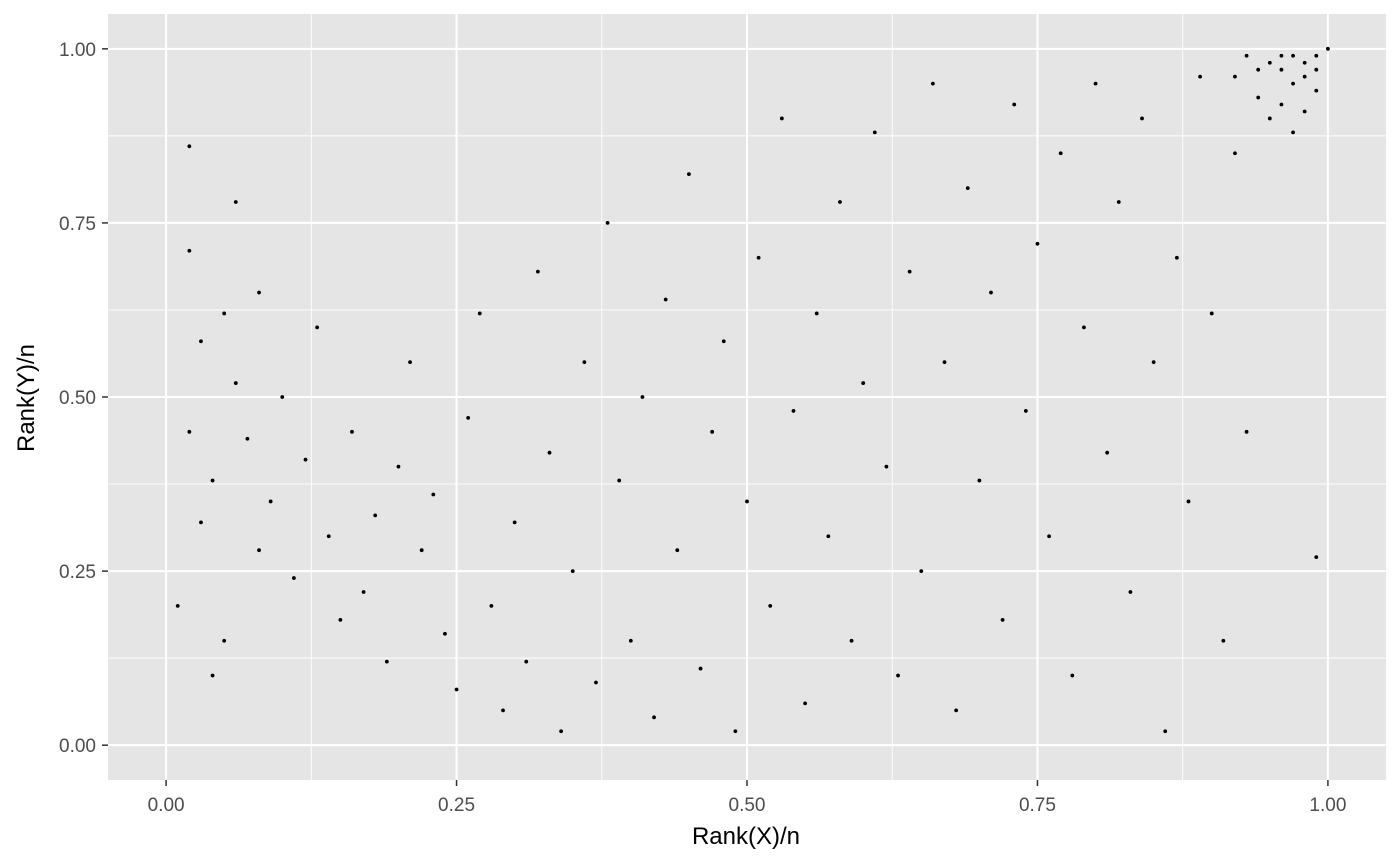  I want to click on x-tick-label: 0.50, so click(747, 805).